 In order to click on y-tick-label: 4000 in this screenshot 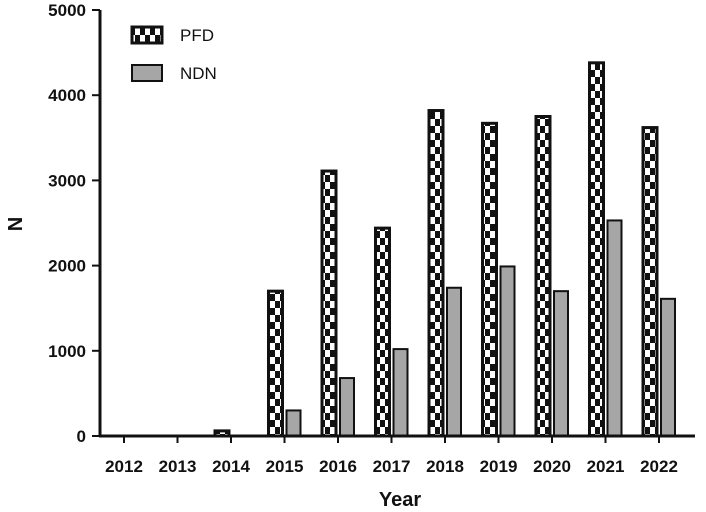, I will do `click(67, 95)`.